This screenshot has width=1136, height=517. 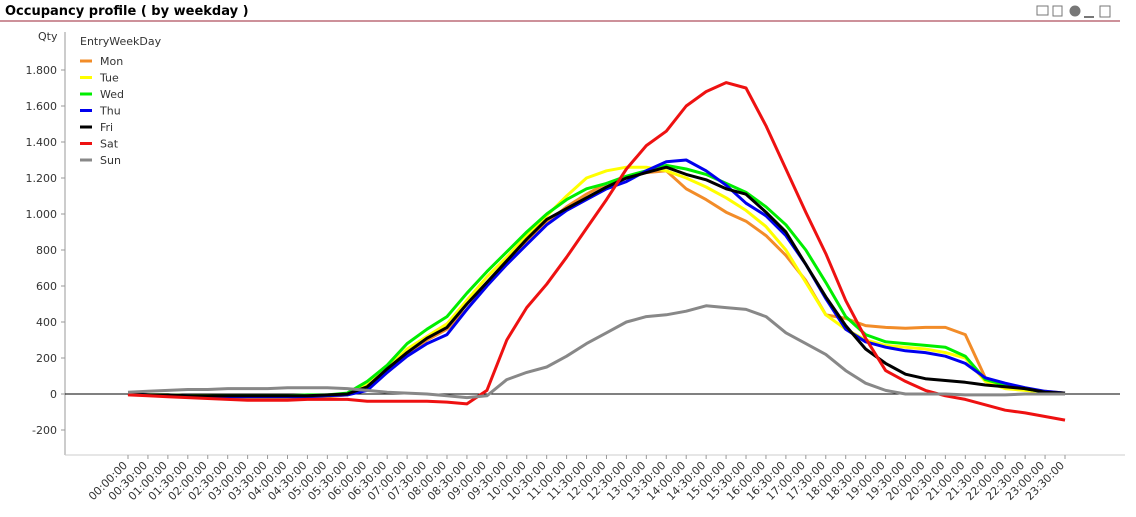 What do you see at coordinates (121, 41) in the screenshot?
I see `legend-title: EntryWeekDay` at bounding box center [121, 41].